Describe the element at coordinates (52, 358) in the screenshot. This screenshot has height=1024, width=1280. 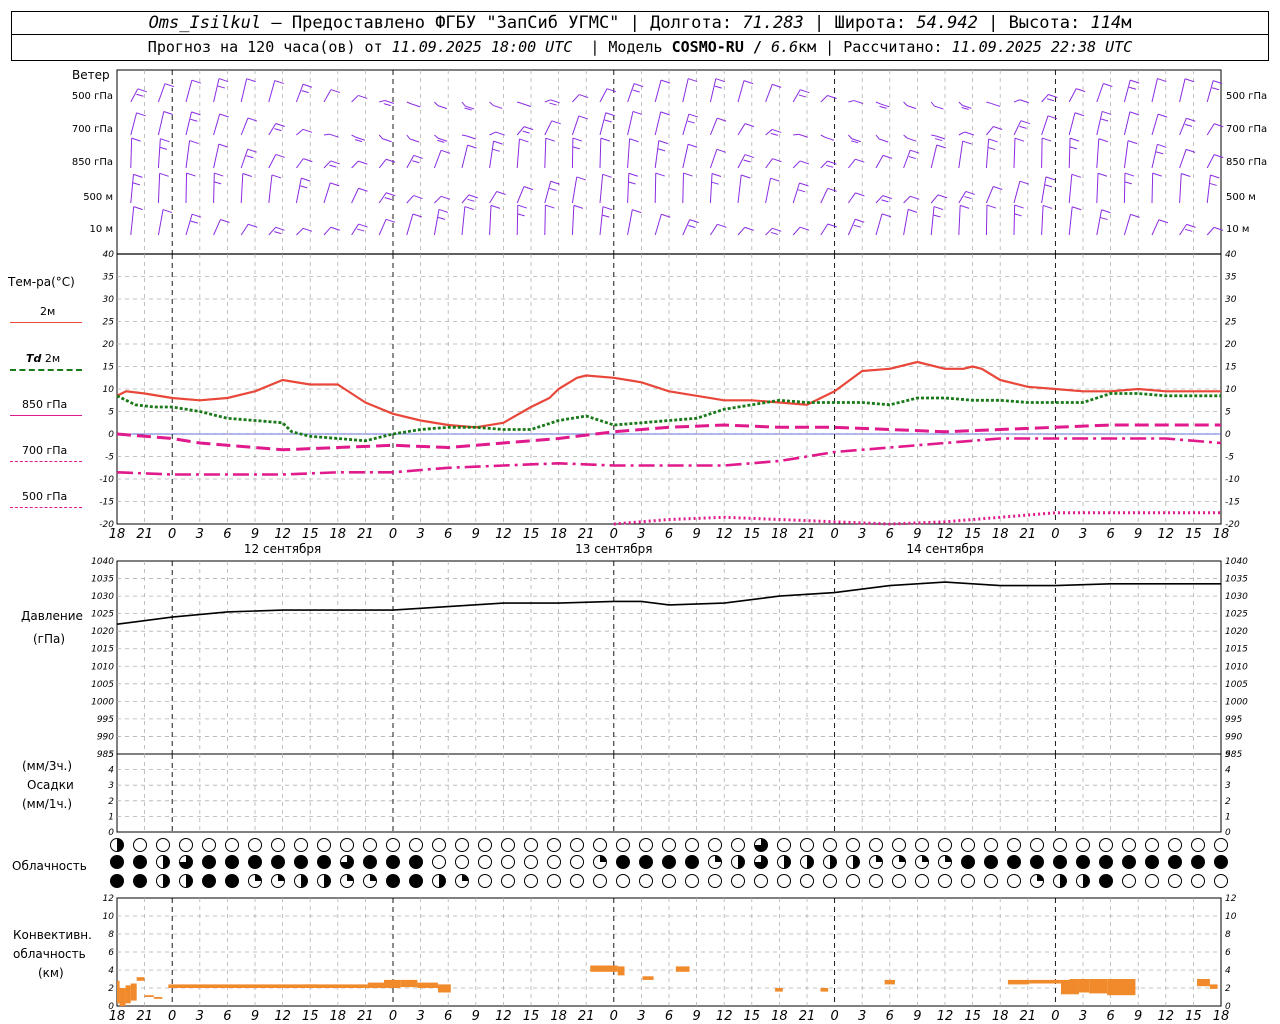
I see `td-level: 2м` at that location.